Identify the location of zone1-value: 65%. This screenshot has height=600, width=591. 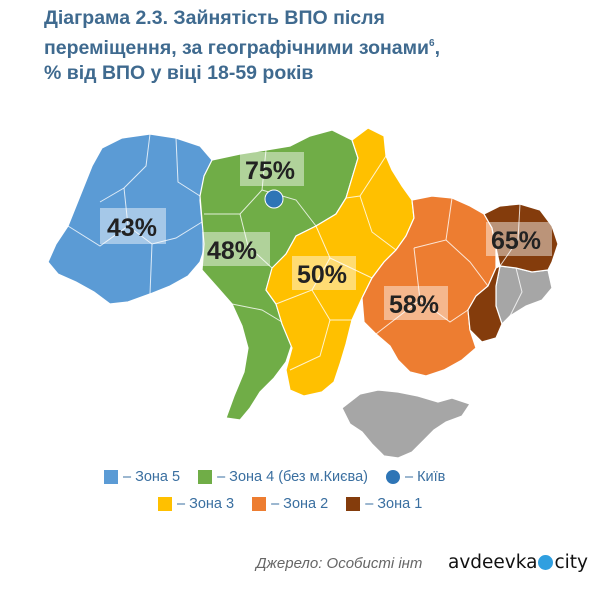
(516, 241).